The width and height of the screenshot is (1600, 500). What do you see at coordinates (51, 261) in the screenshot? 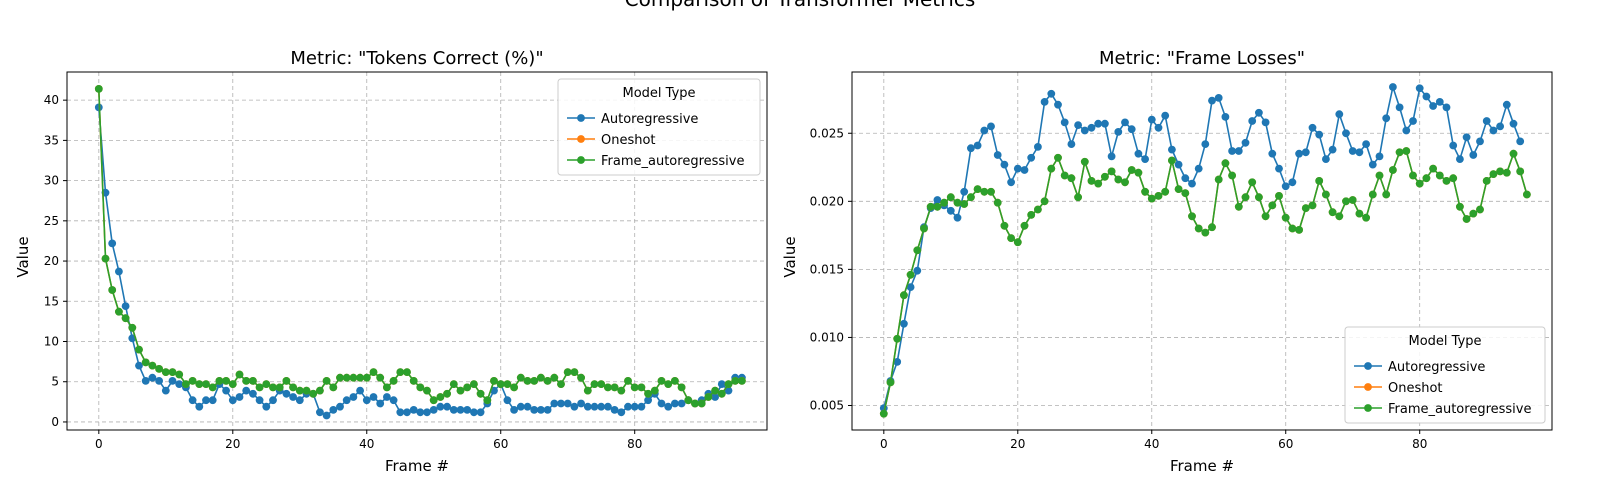
I see `y-tick-label: 20` at bounding box center [51, 261].